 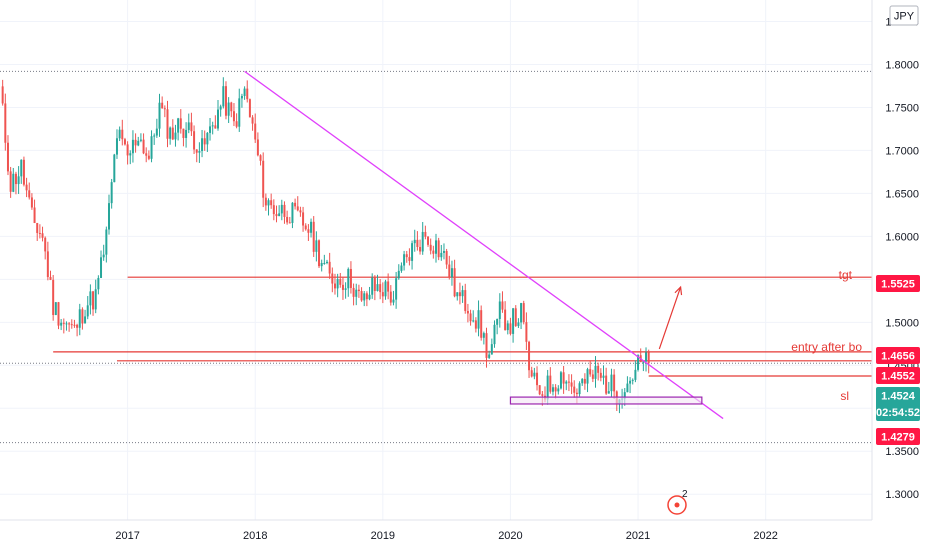 I want to click on badge-entry-bg, so click(x=898, y=355).